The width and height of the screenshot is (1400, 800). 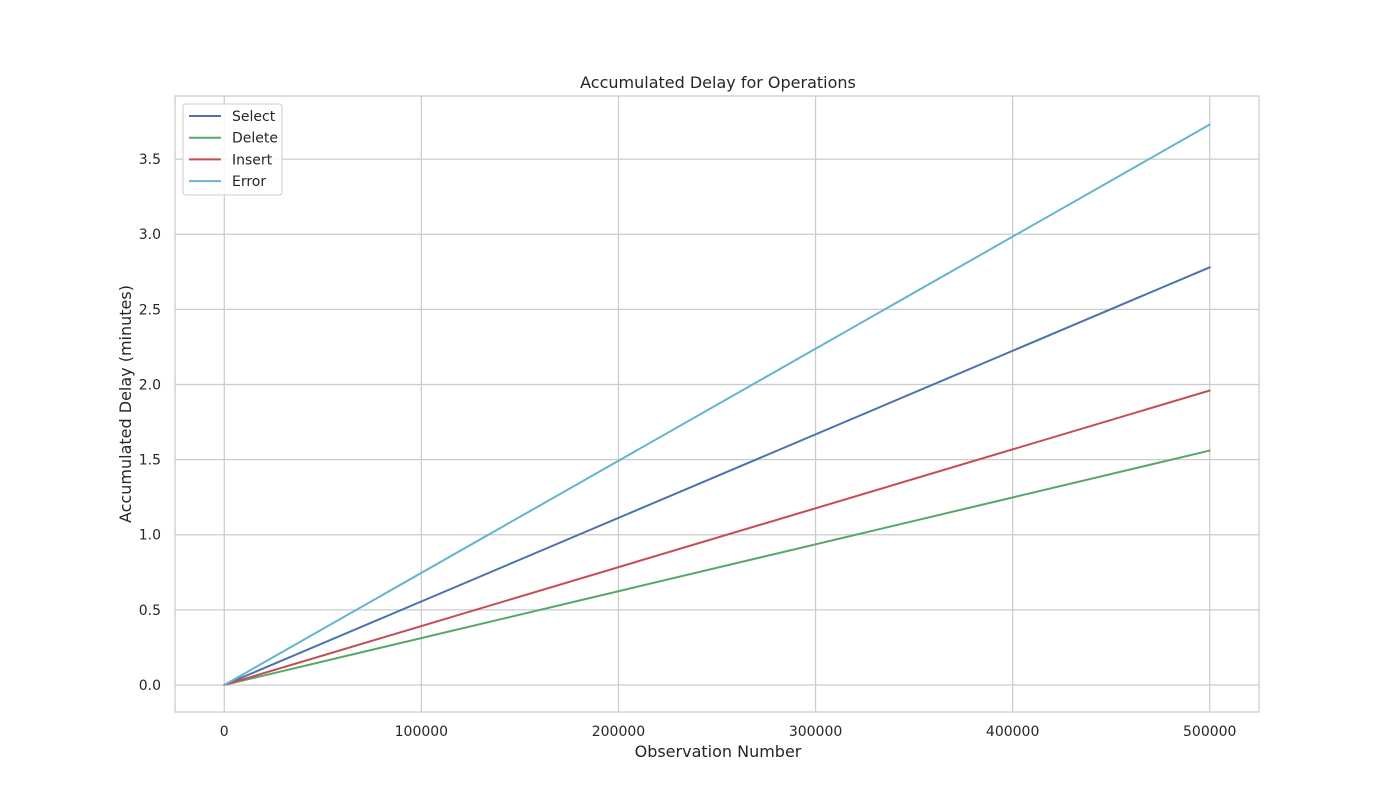 What do you see at coordinates (125, 404) in the screenshot?
I see `y-axis-title: Accumulated Delay (minutes)` at bounding box center [125, 404].